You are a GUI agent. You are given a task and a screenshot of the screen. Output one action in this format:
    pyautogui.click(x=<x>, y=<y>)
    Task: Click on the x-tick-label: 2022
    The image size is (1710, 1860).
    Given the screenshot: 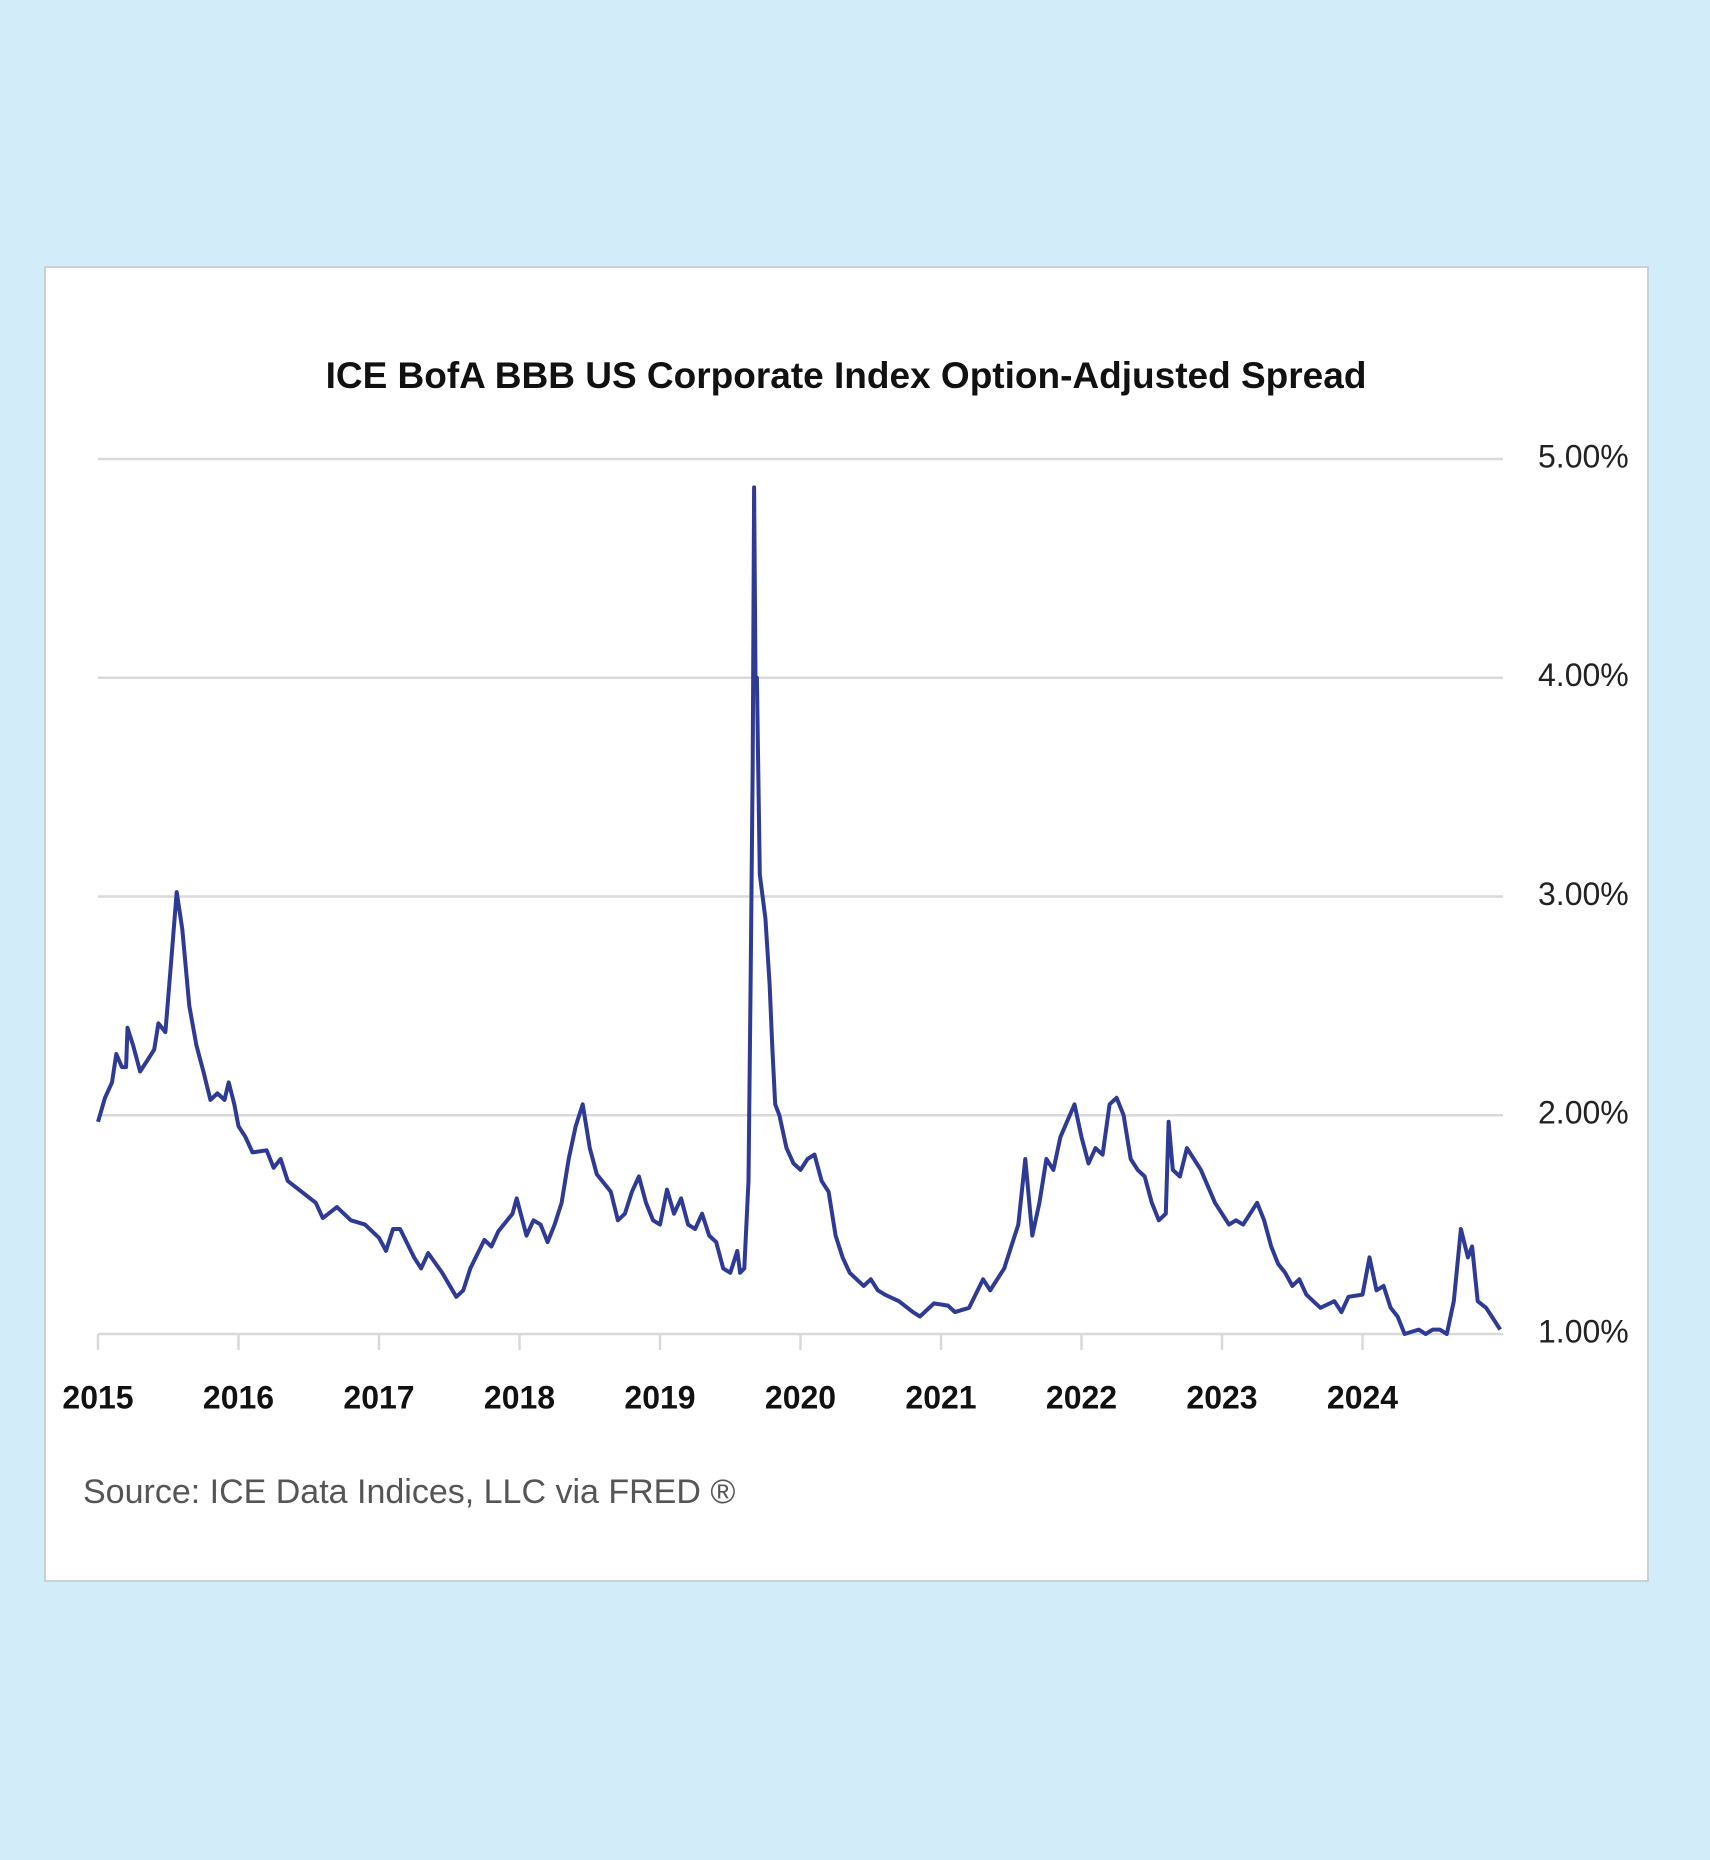 What is the action you would take?
    pyautogui.click(x=1081, y=1397)
    